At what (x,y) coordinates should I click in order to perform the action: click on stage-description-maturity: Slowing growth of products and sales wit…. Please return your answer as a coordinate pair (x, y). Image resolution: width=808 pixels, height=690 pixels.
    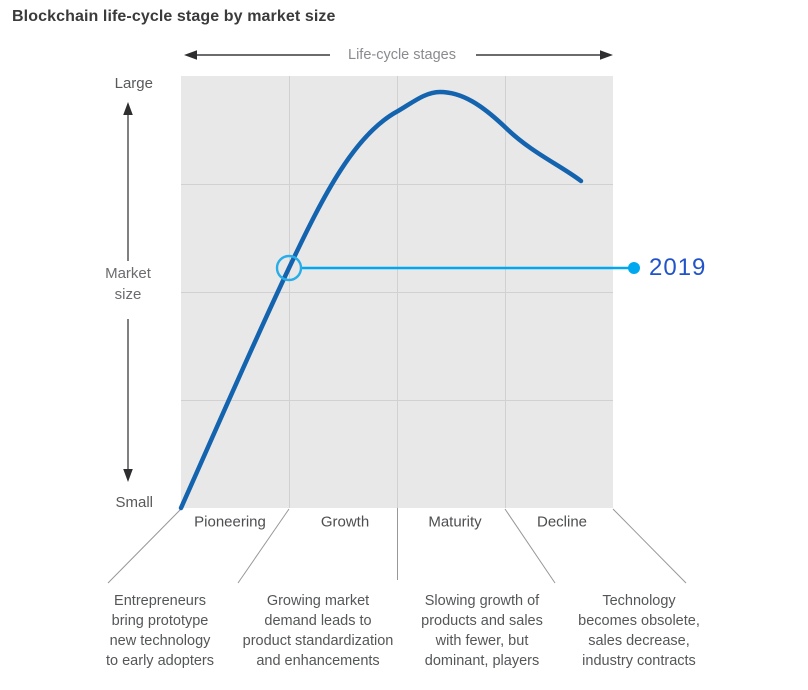
    Looking at the image, I should click on (482, 631).